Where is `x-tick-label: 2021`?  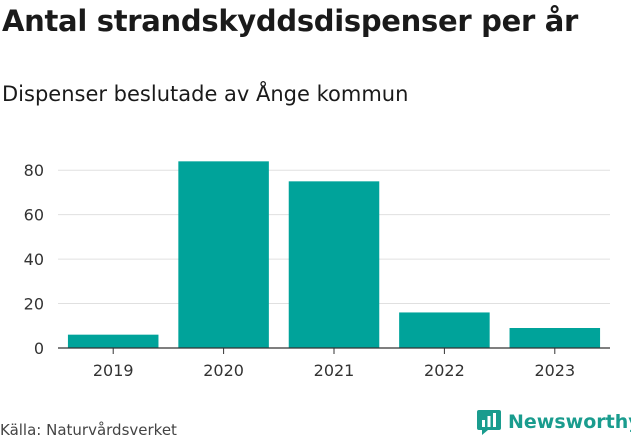 x-tick-label: 2021 is located at coordinates (334, 370).